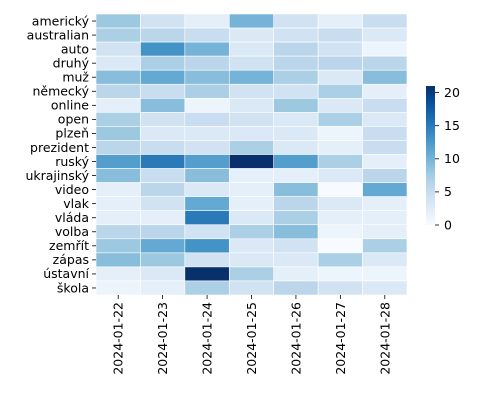 The image size is (500, 404). Describe the element at coordinates (70, 105) in the screenshot. I see `y-tick-label: online` at that location.